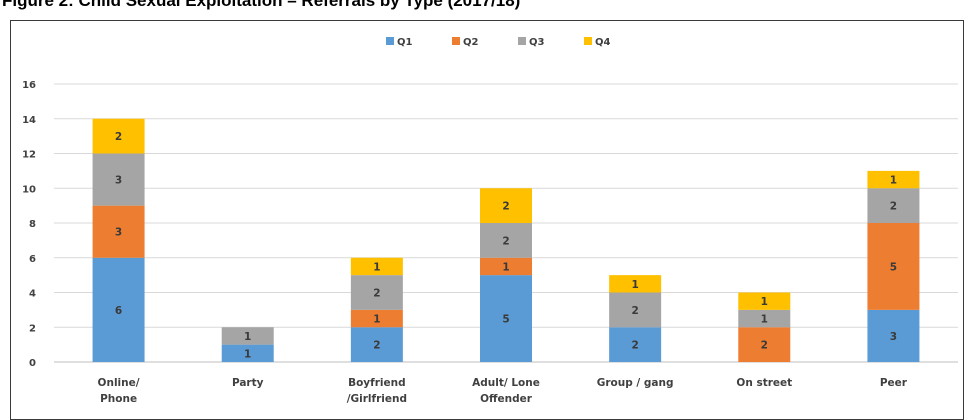 This screenshot has width=977, height=420. Describe the element at coordinates (29, 155) in the screenshot. I see `y-tick-label: 12` at that location.